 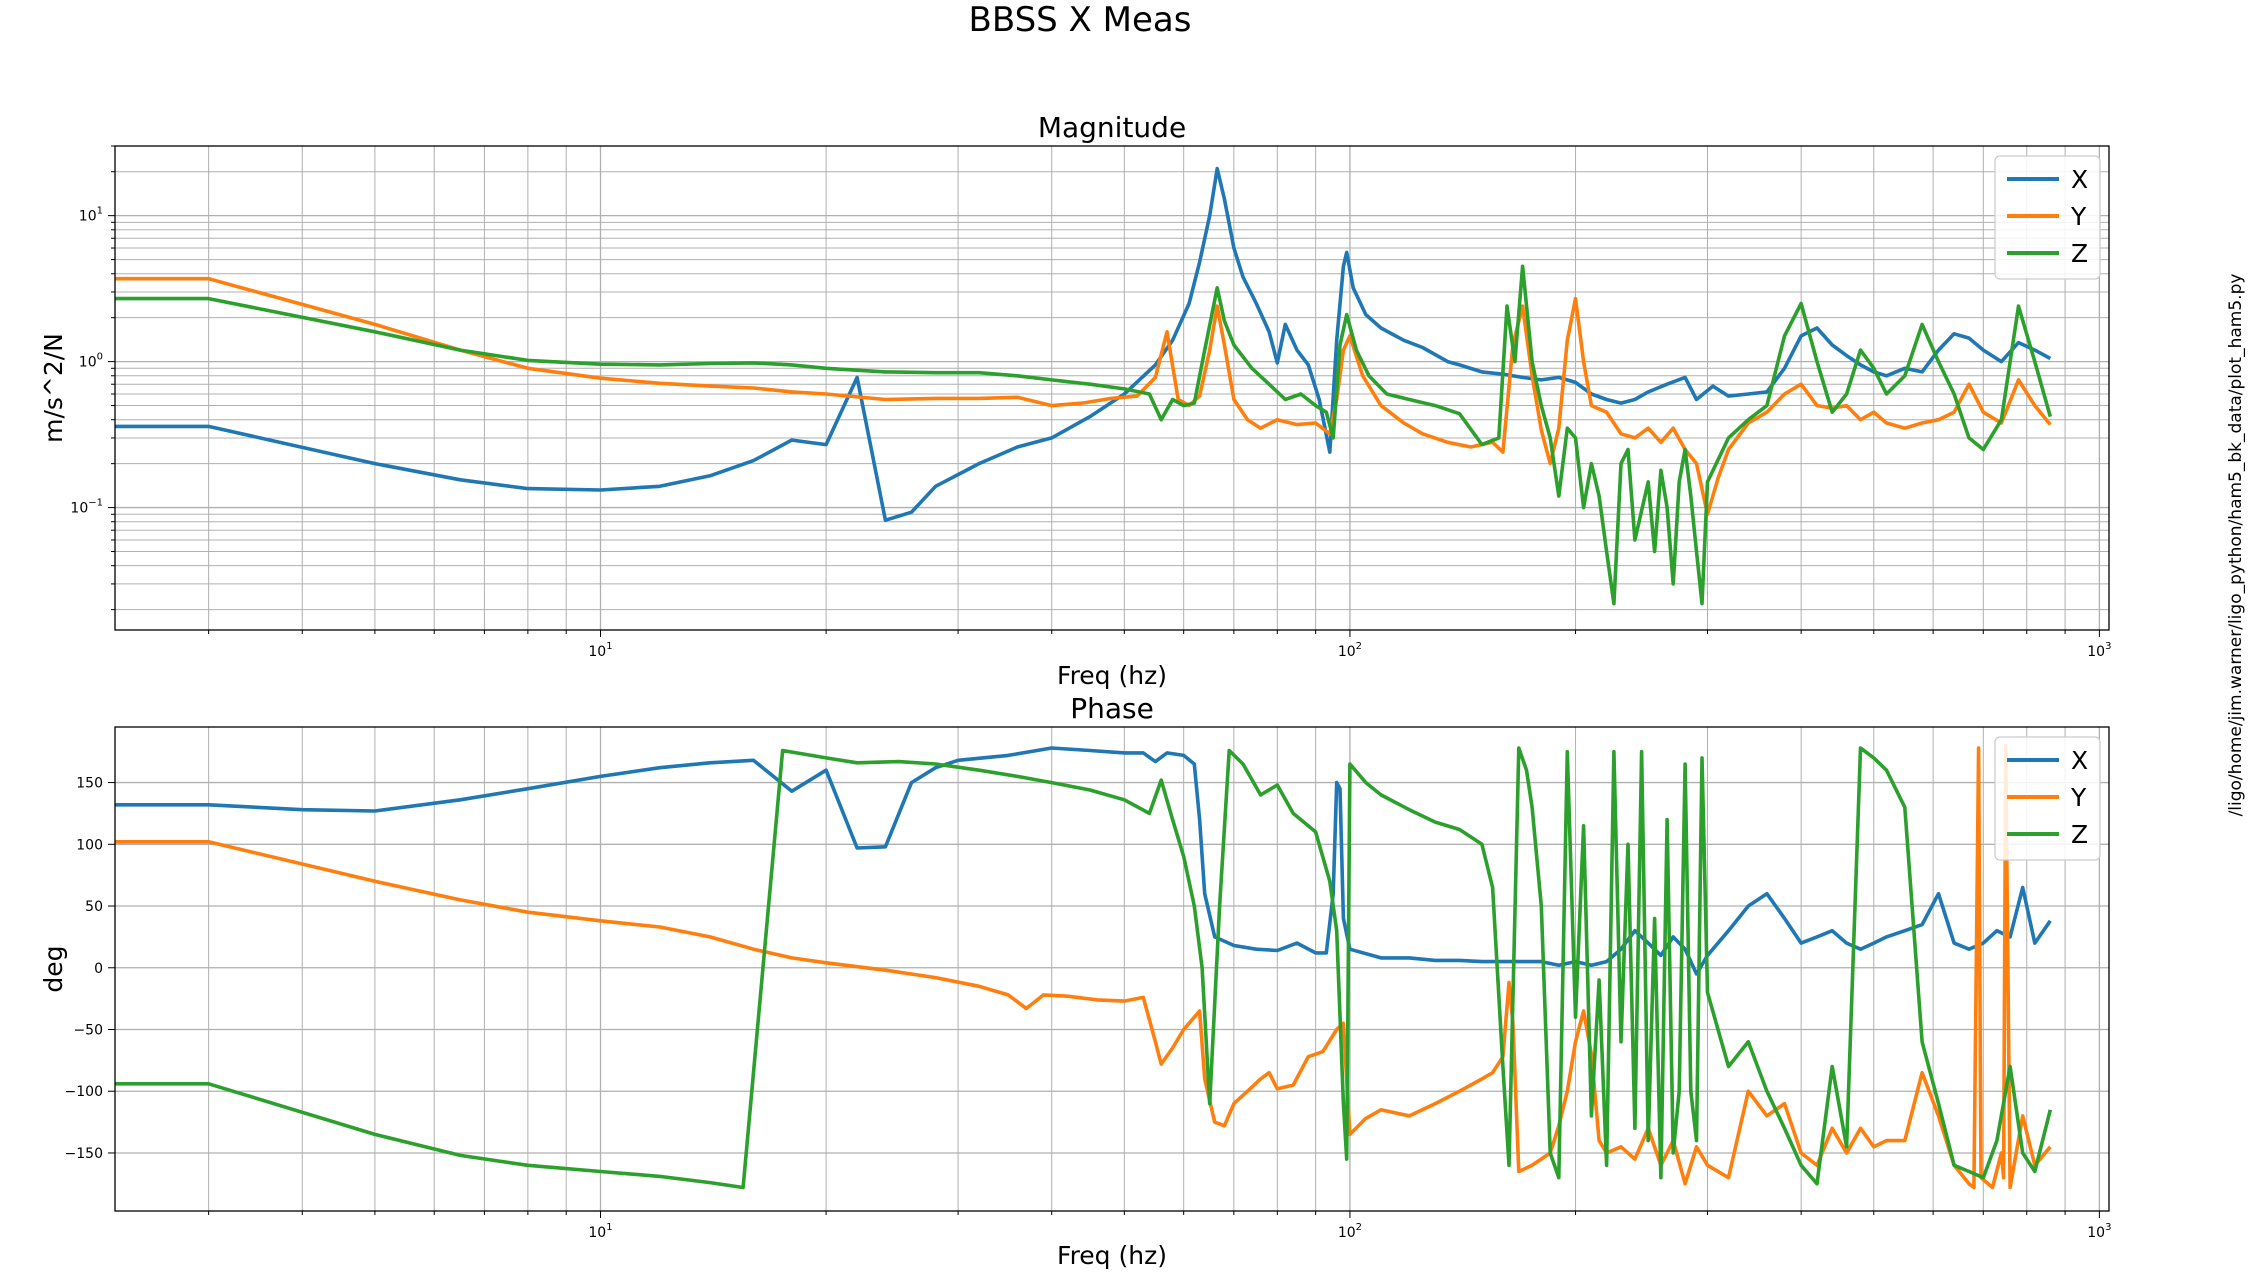 What do you see at coordinates (1112, 127) in the screenshot?
I see `panel-title: Magnitude` at bounding box center [1112, 127].